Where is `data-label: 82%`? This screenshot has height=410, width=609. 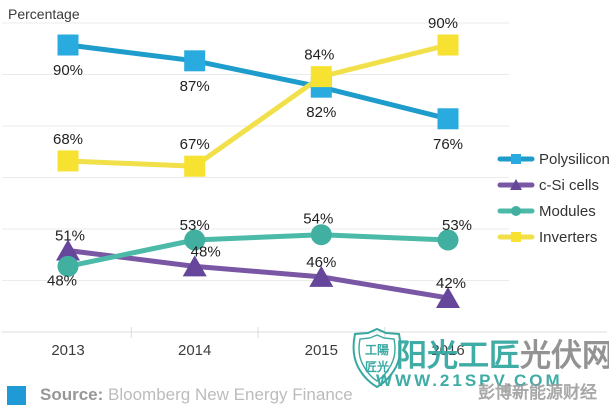 data-label: 82% is located at coordinates (321, 112).